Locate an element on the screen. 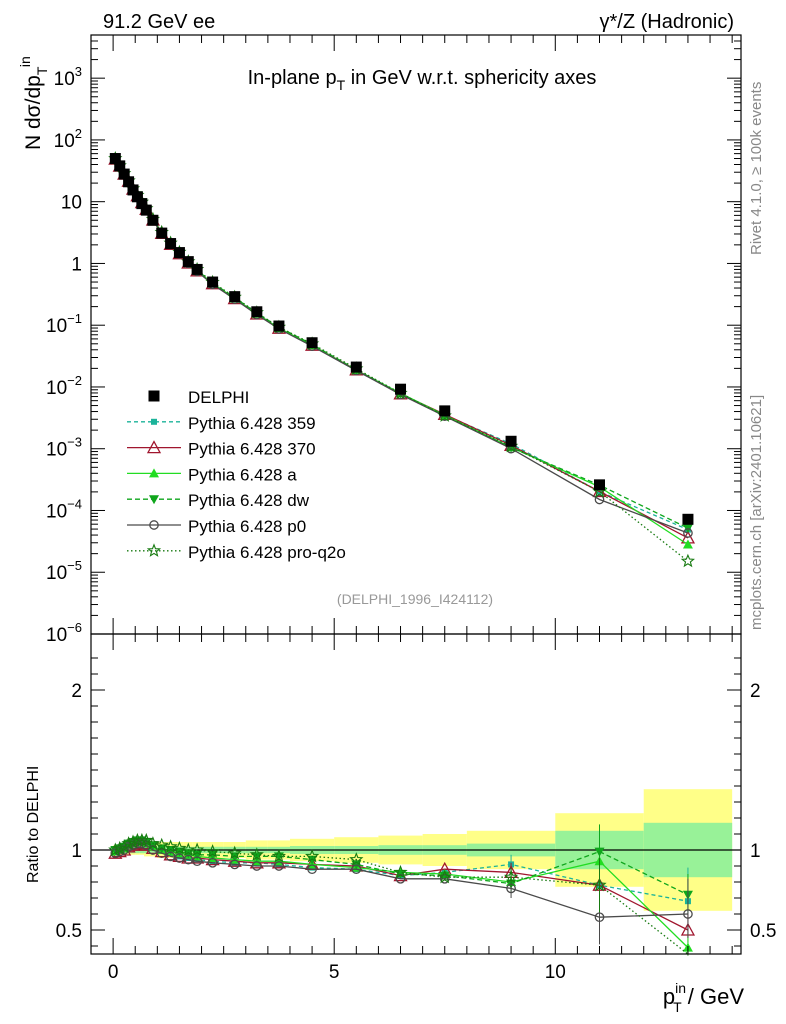 This screenshot has width=786, height=1024. legend-label: Pythia 6.428 pro-q2o is located at coordinates (267, 552).